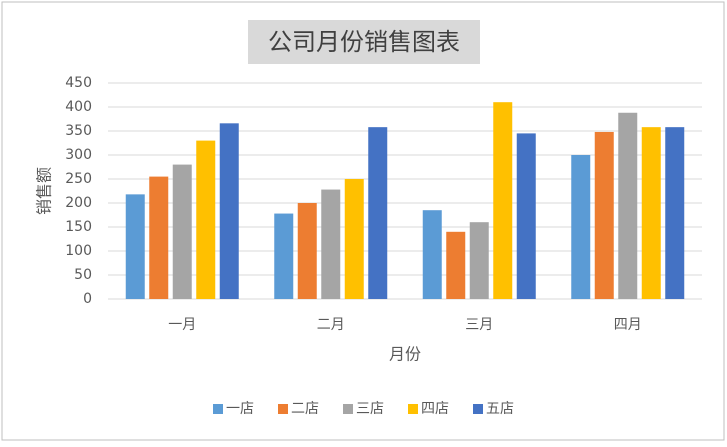 The image size is (727, 447). I want to click on x-tick-label: 三月, so click(479, 325).